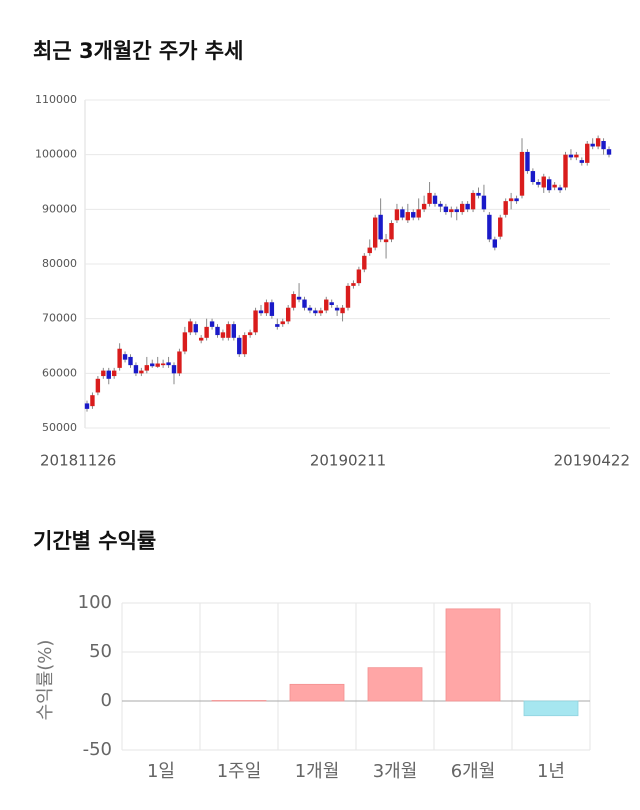  What do you see at coordinates (592, 461) in the screenshot?
I see `x-tick-label: 20190422` at bounding box center [592, 461].